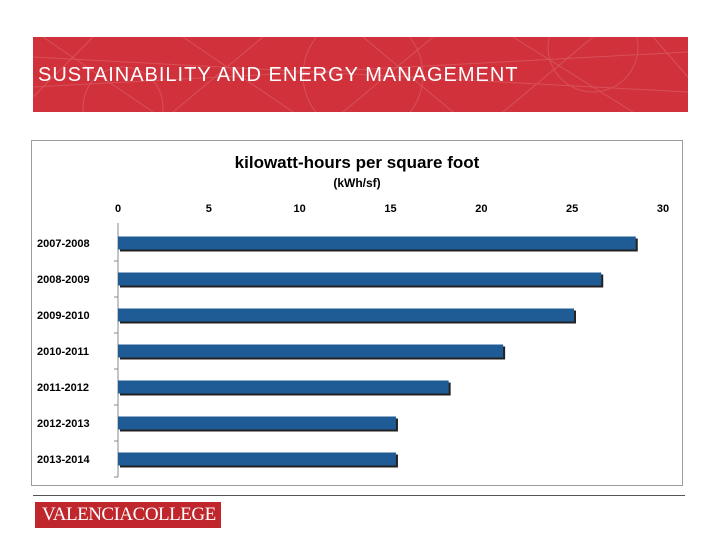 The height and width of the screenshot is (540, 720). I want to click on header-banner: SUSTAINABILITY AND ENERGY MANAGEMENT, so click(360, 74).